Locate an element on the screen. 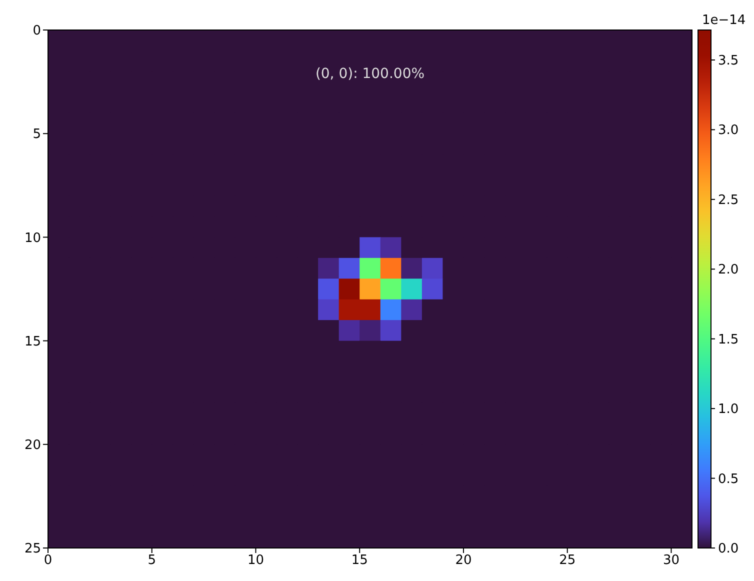 The height and width of the screenshot is (581, 754). color-bar-label: 2.5 is located at coordinates (728, 200).